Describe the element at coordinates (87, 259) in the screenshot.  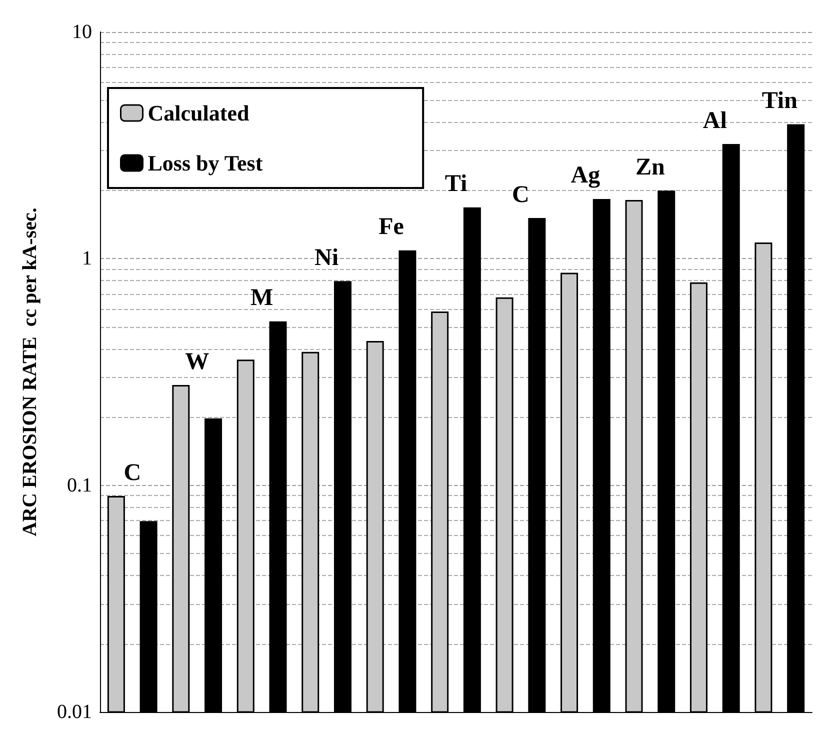
I see `y-tick-label: 1` at that location.